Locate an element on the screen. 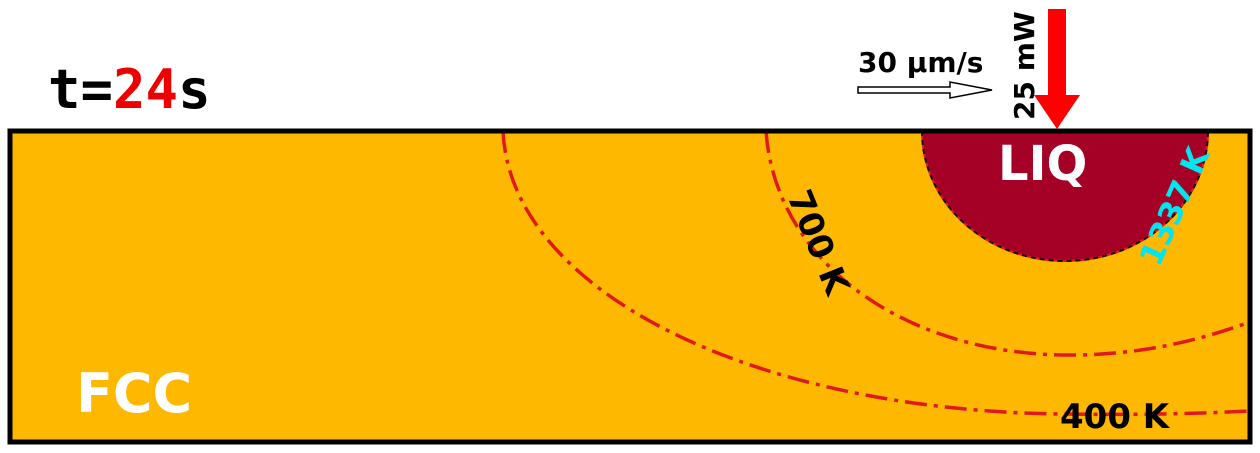 The width and height of the screenshot is (1260, 453). time-prefix: t= is located at coordinates (80, 89).